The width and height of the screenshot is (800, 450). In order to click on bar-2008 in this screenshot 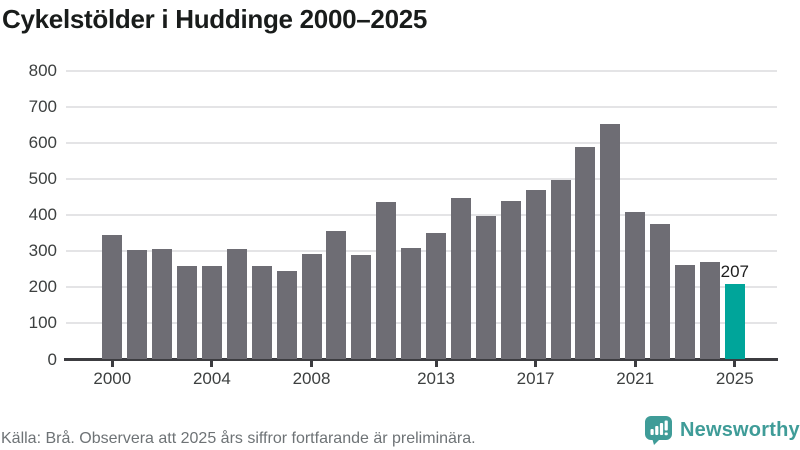, I will do `click(311, 306)`.